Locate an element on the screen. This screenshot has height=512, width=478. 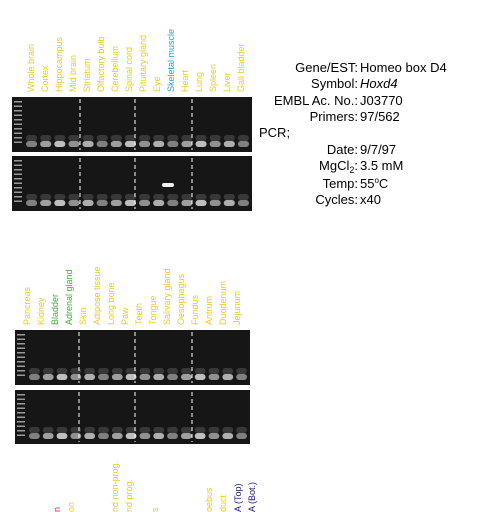
lane-label: Adrenal gland is located at coordinates (69, 297).